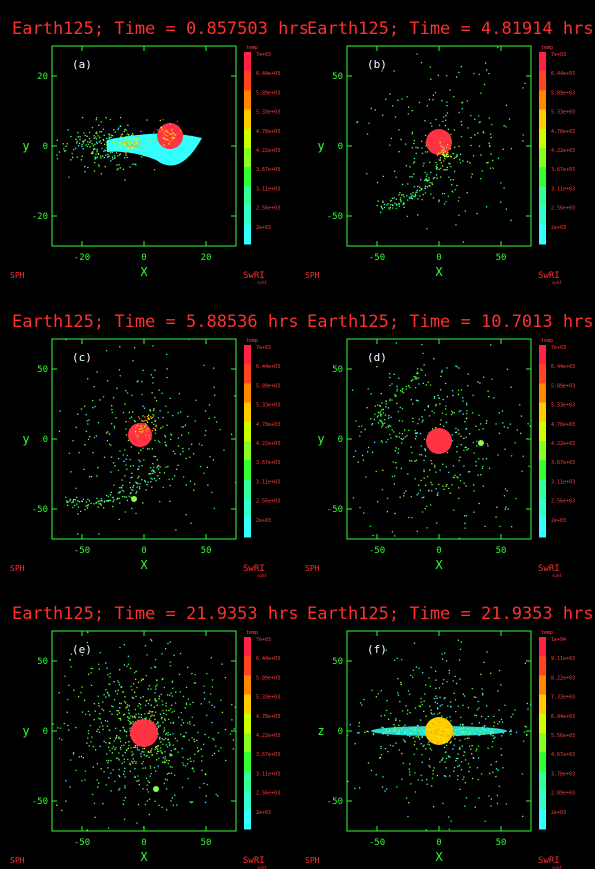 The height and width of the screenshot is (869, 595). What do you see at coordinates (501, 843) in the screenshot?
I see `x-tick-label: 50` at bounding box center [501, 843].